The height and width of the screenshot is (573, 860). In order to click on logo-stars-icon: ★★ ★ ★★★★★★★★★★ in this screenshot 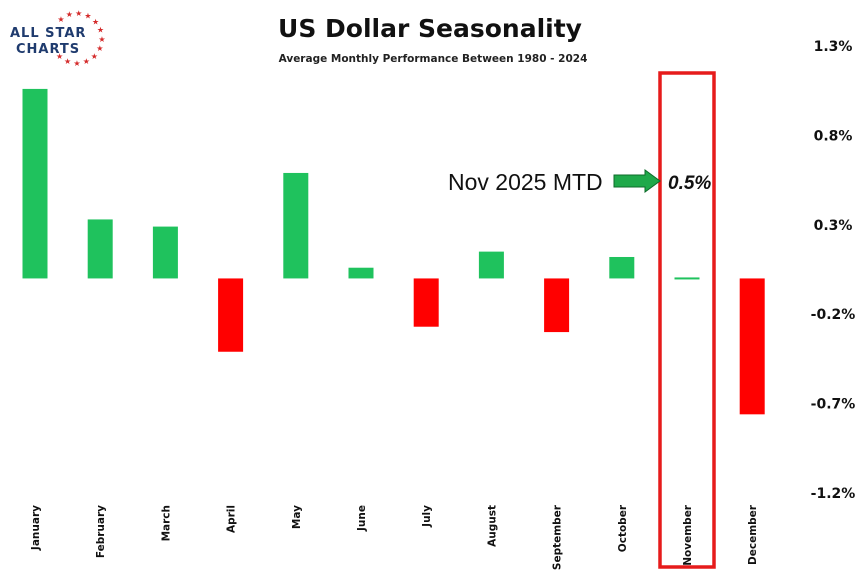, I will do `click(81, 38)`.